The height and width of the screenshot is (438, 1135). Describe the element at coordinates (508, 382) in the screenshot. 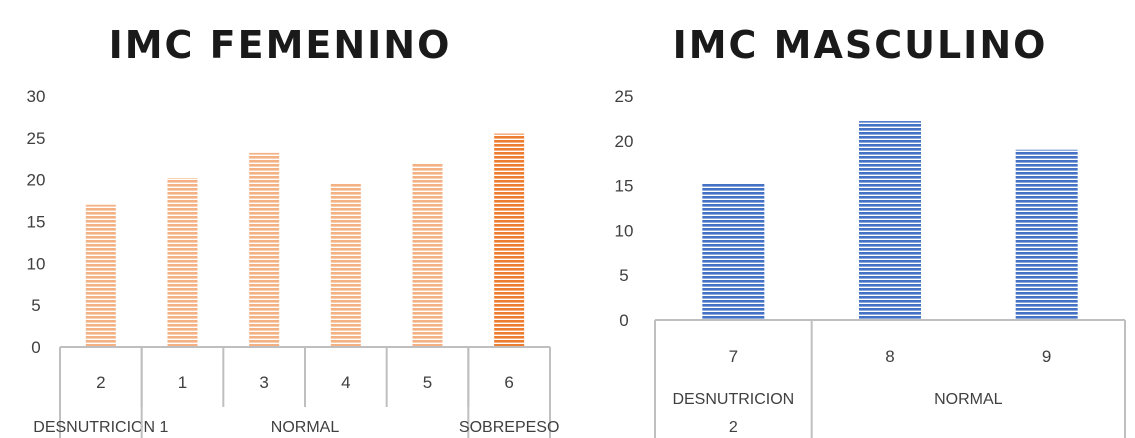

I see `category-label: 6` at that location.